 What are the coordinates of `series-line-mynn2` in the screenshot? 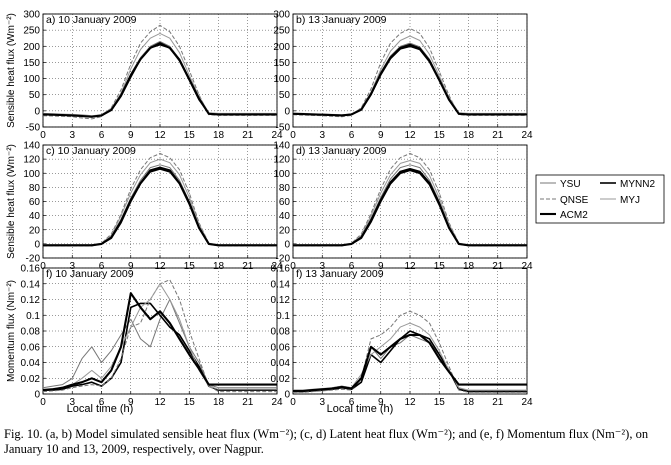 It's located at (160, 207).